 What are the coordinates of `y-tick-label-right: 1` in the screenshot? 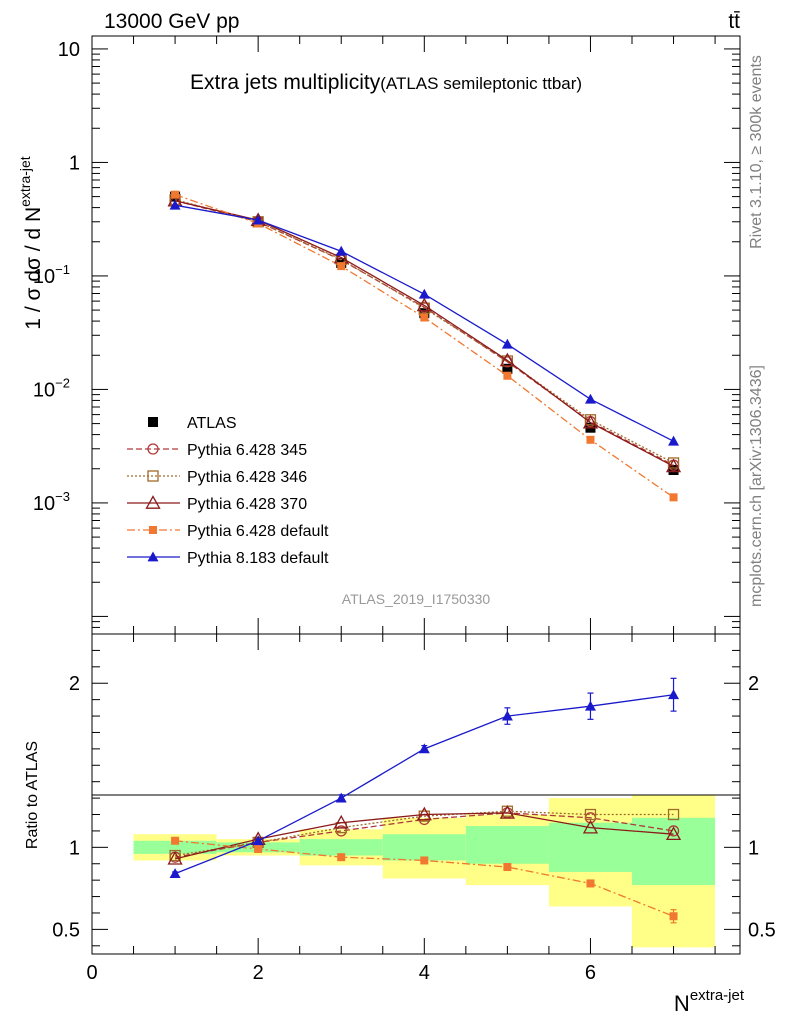 It's located at (753, 848).